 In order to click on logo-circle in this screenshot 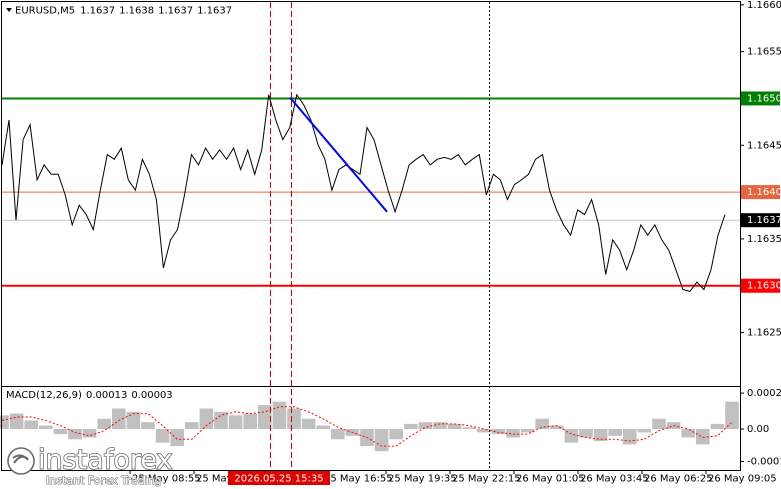, I will do `click(21, 461)`.